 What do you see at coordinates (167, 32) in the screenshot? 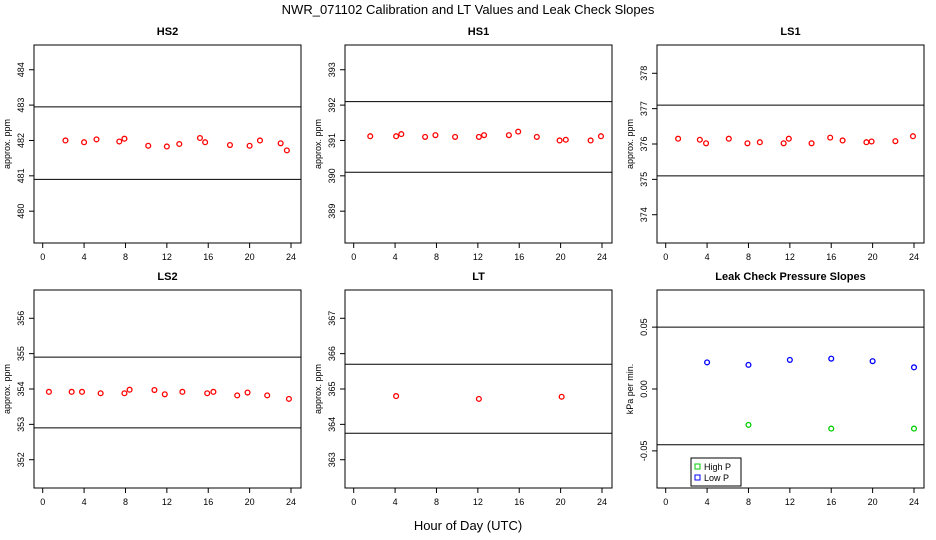
I see `panel-title: HS2` at bounding box center [167, 32].